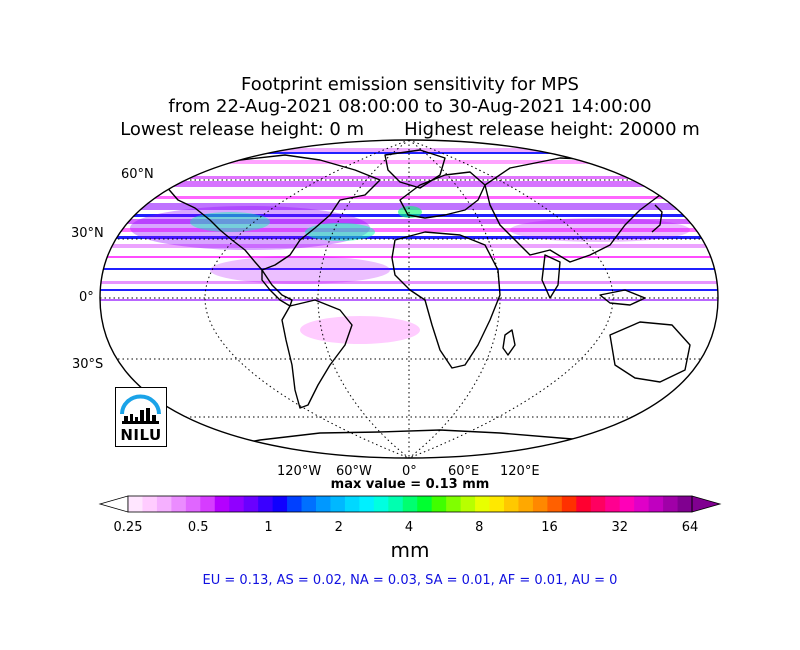 The image size is (800, 650). Describe the element at coordinates (88, 364) in the screenshot. I see `lat-label-30s: 30°S` at that location.